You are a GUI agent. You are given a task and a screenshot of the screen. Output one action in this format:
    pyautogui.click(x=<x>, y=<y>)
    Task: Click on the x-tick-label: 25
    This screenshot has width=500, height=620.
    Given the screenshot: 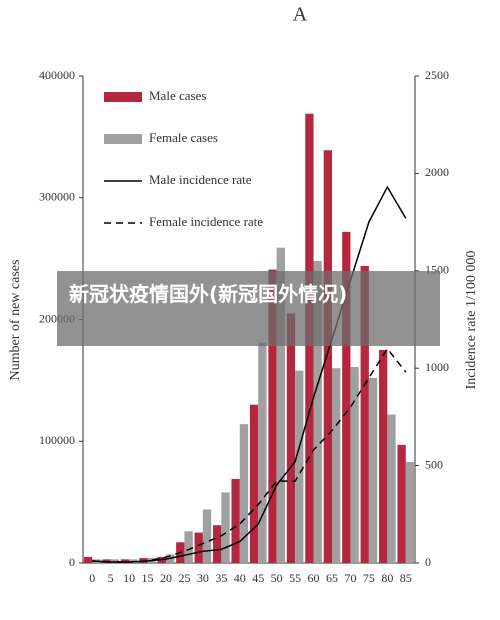 What is the action you would take?
    pyautogui.click(x=184, y=578)
    